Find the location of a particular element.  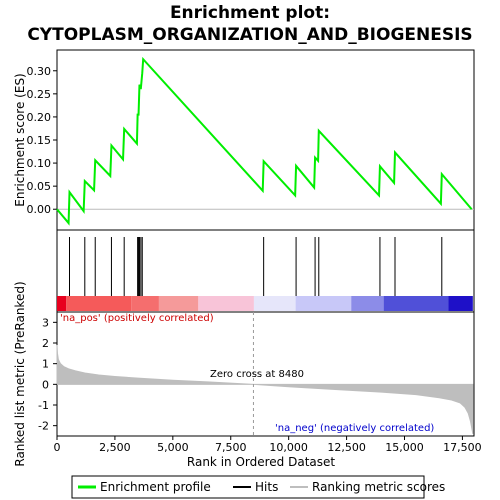

es-y-tick-label: 0.10 is located at coordinates (39, 163).